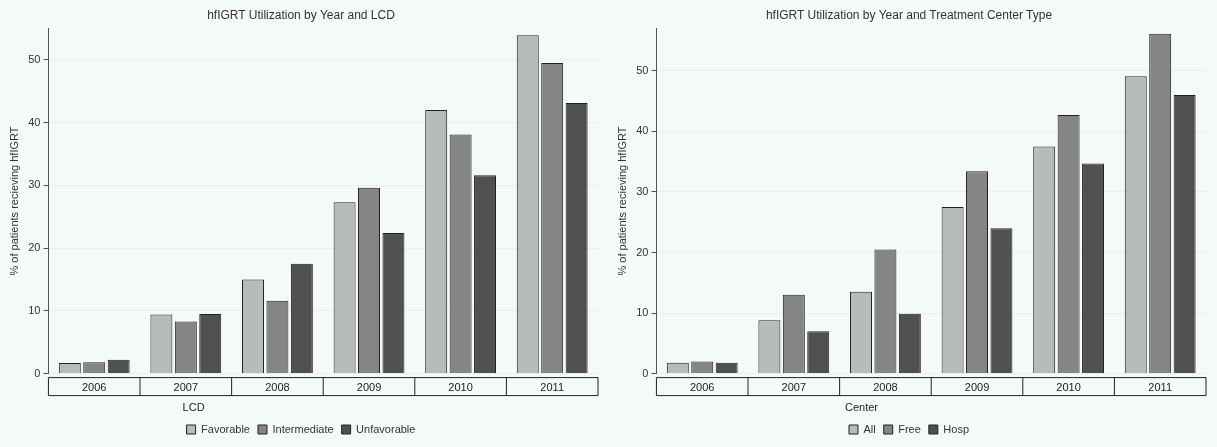 The image size is (1217, 447). I want to click on legend-title: Center, so click(861, 407).